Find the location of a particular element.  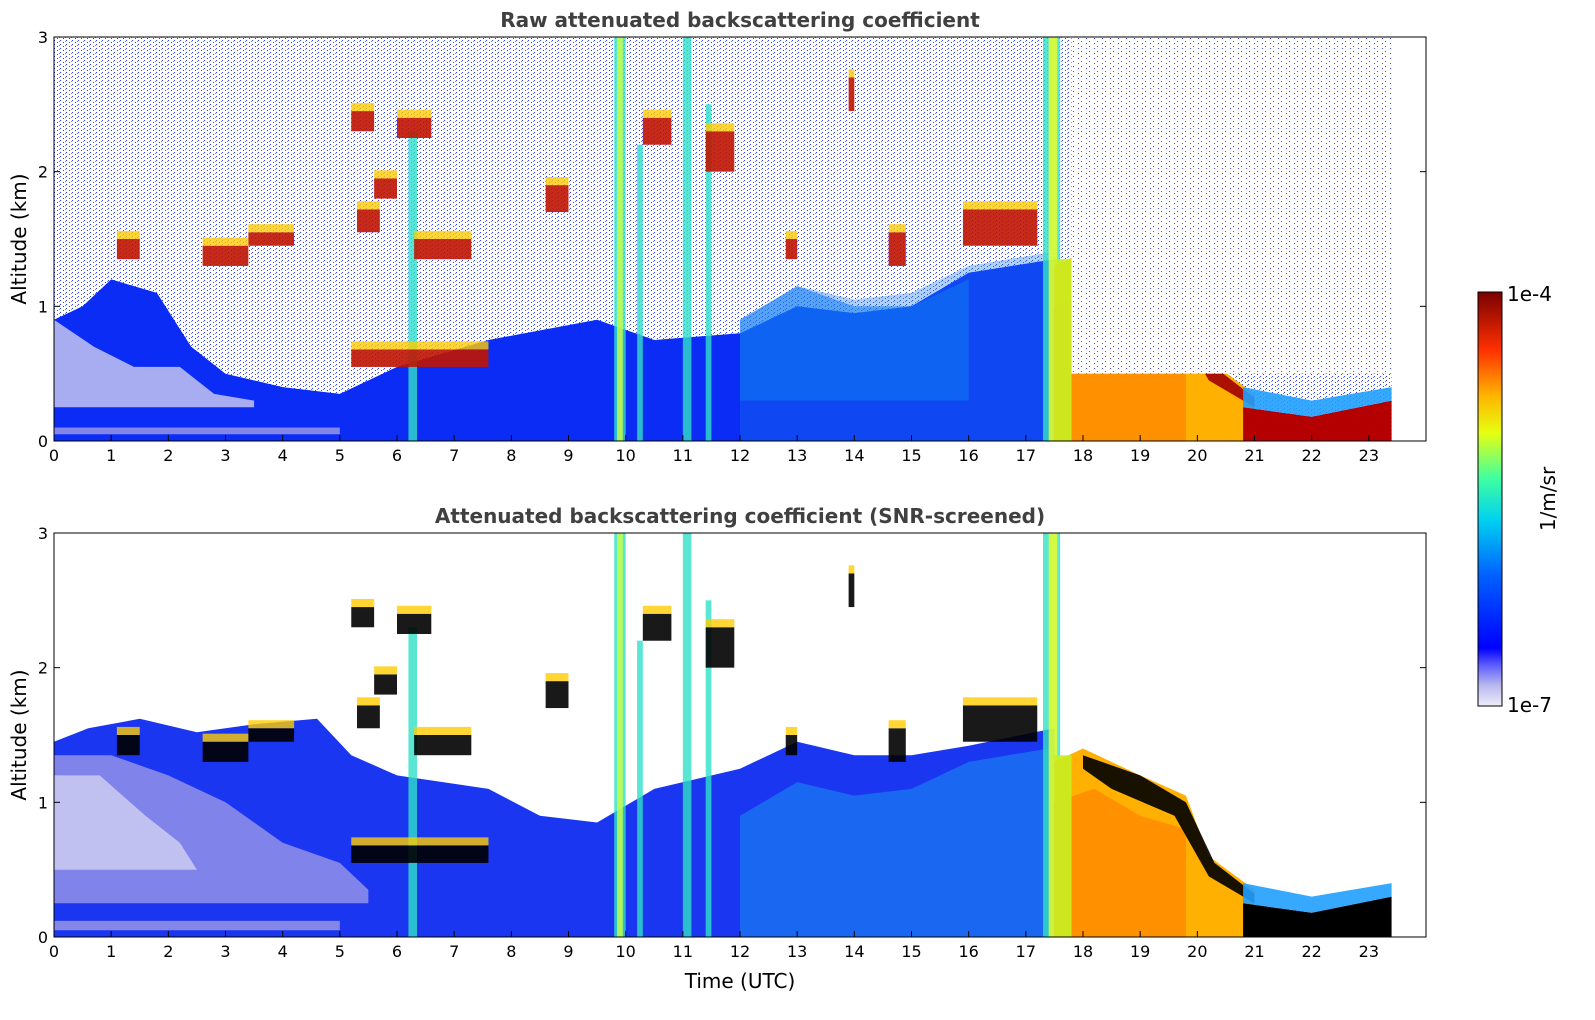

x-tick-label: 19 is located at coordinates (1140, 455).